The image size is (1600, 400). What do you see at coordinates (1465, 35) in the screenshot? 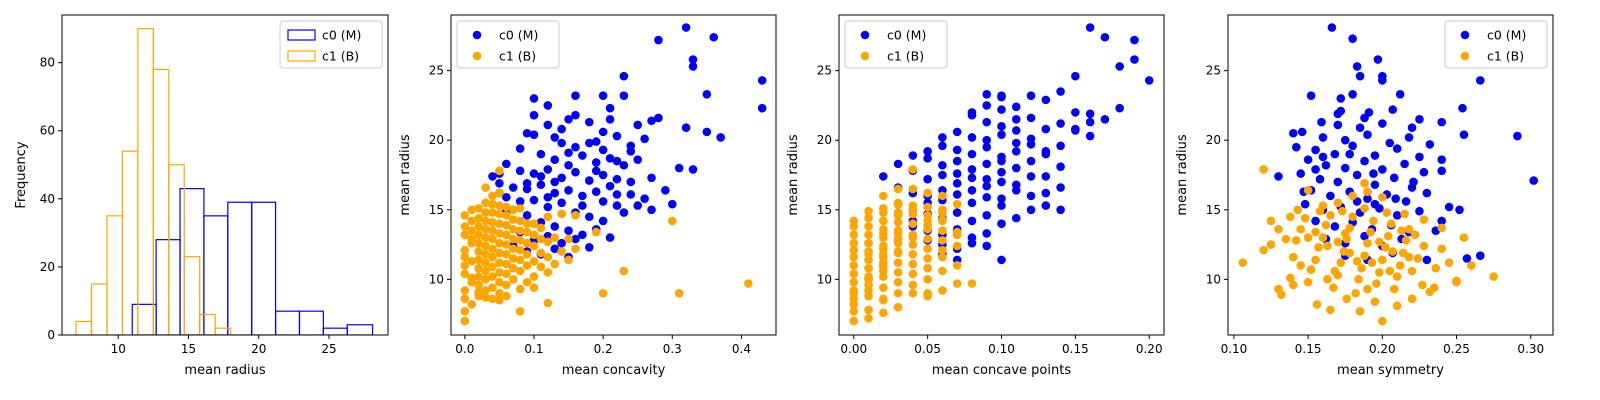
I see `legend-marker-c0` at bounding box center [1465, 35].